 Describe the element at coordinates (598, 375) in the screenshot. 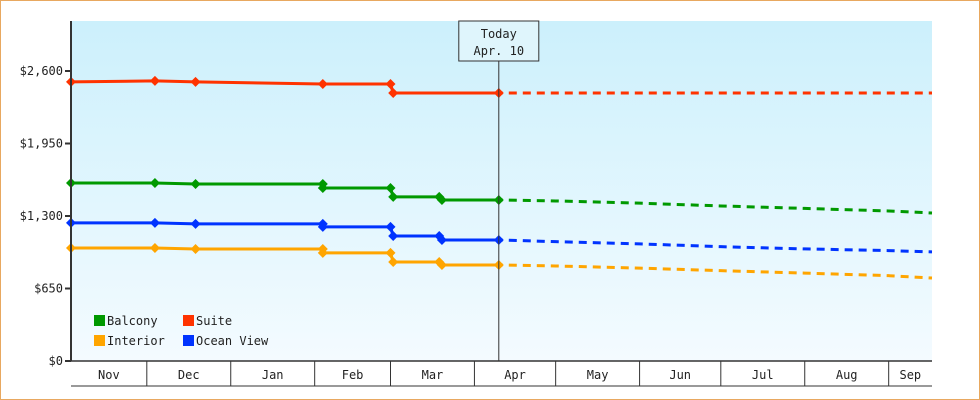

I see `x-tick-label: May` at that location.